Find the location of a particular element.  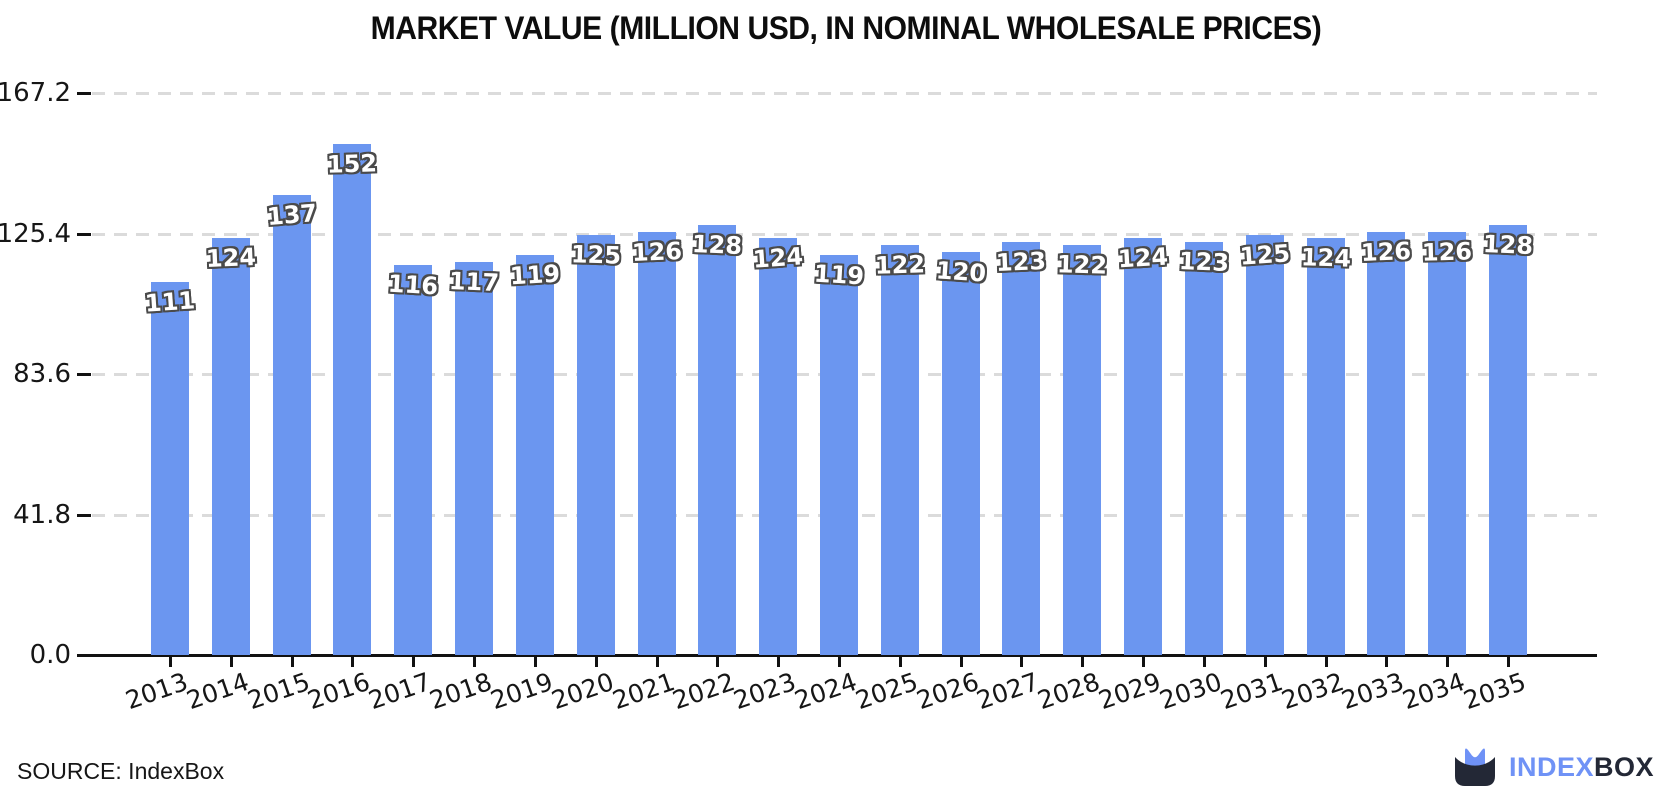

logo-word-box: BOX is located at coordinates (1624, 766).